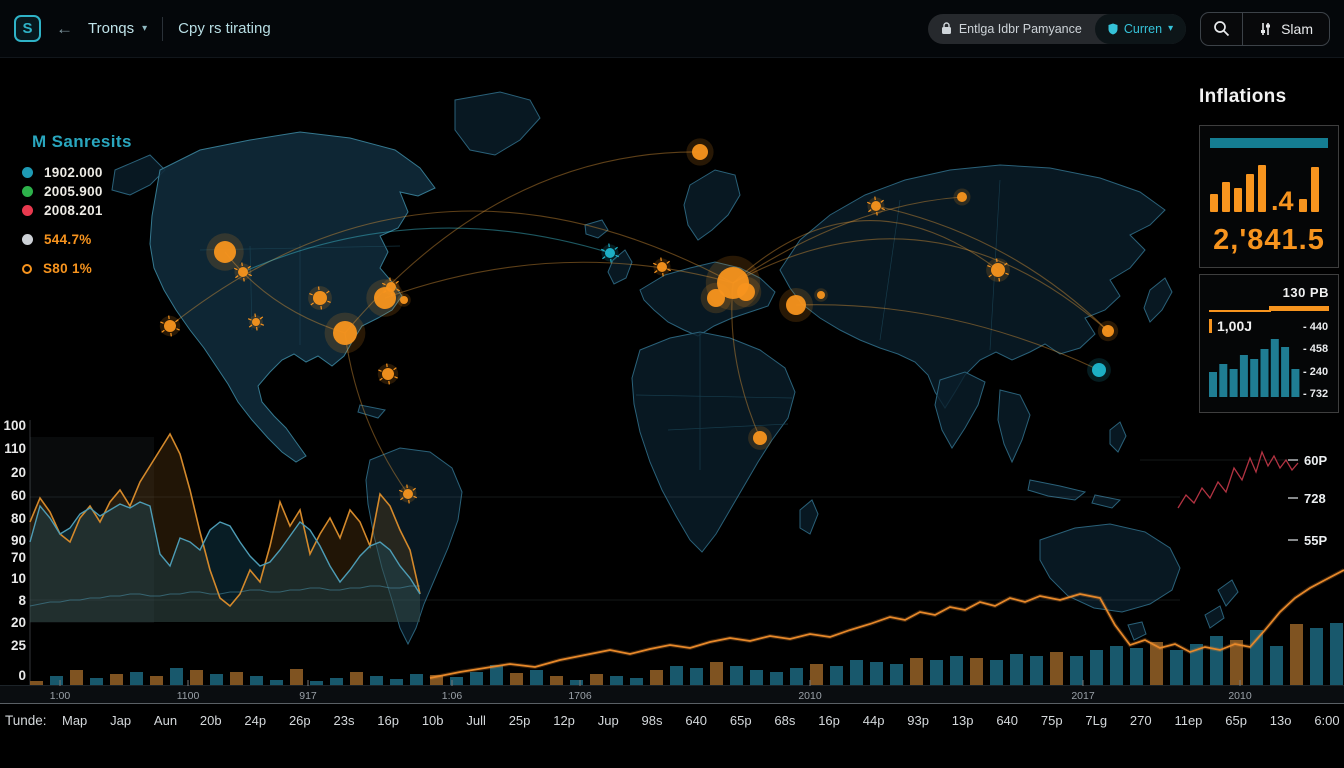 Image resolution: width=1344 pixels, height=768 pixels. I want to click on chevron-down-icon: ▾, so click(145, 28).